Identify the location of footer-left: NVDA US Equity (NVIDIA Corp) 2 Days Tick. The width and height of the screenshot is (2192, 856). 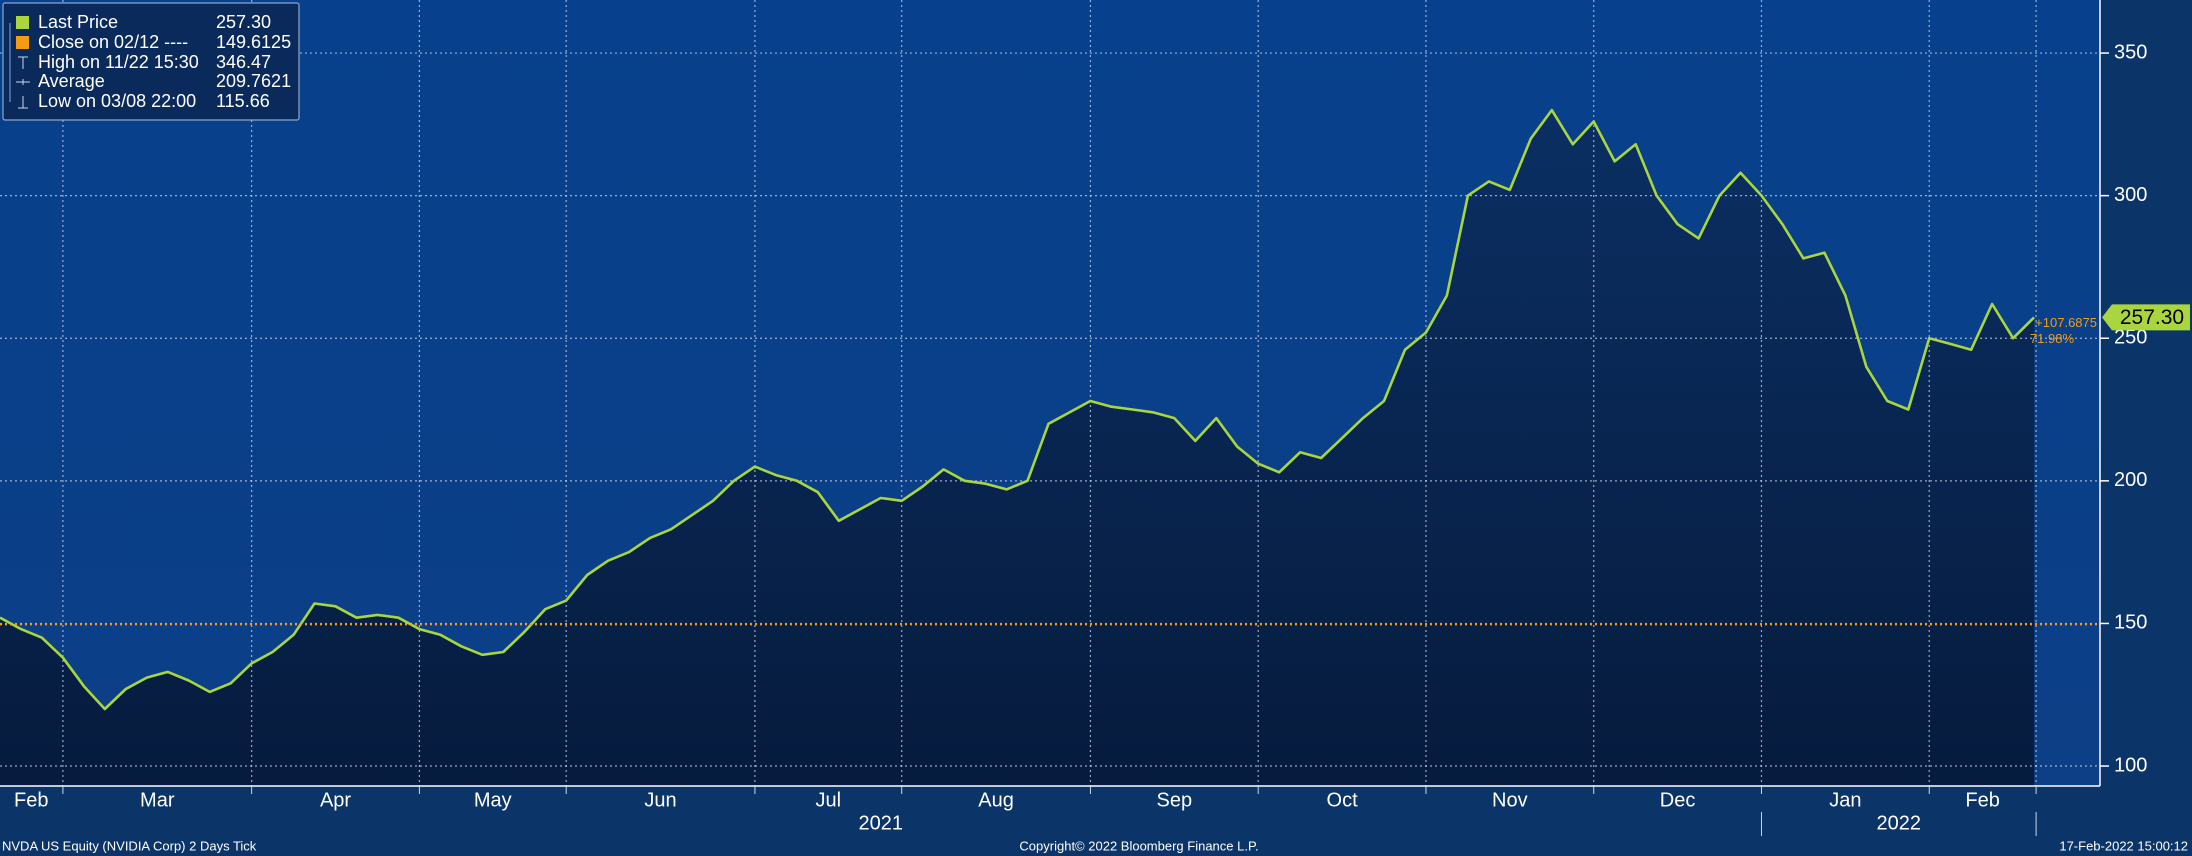
(129, 845).